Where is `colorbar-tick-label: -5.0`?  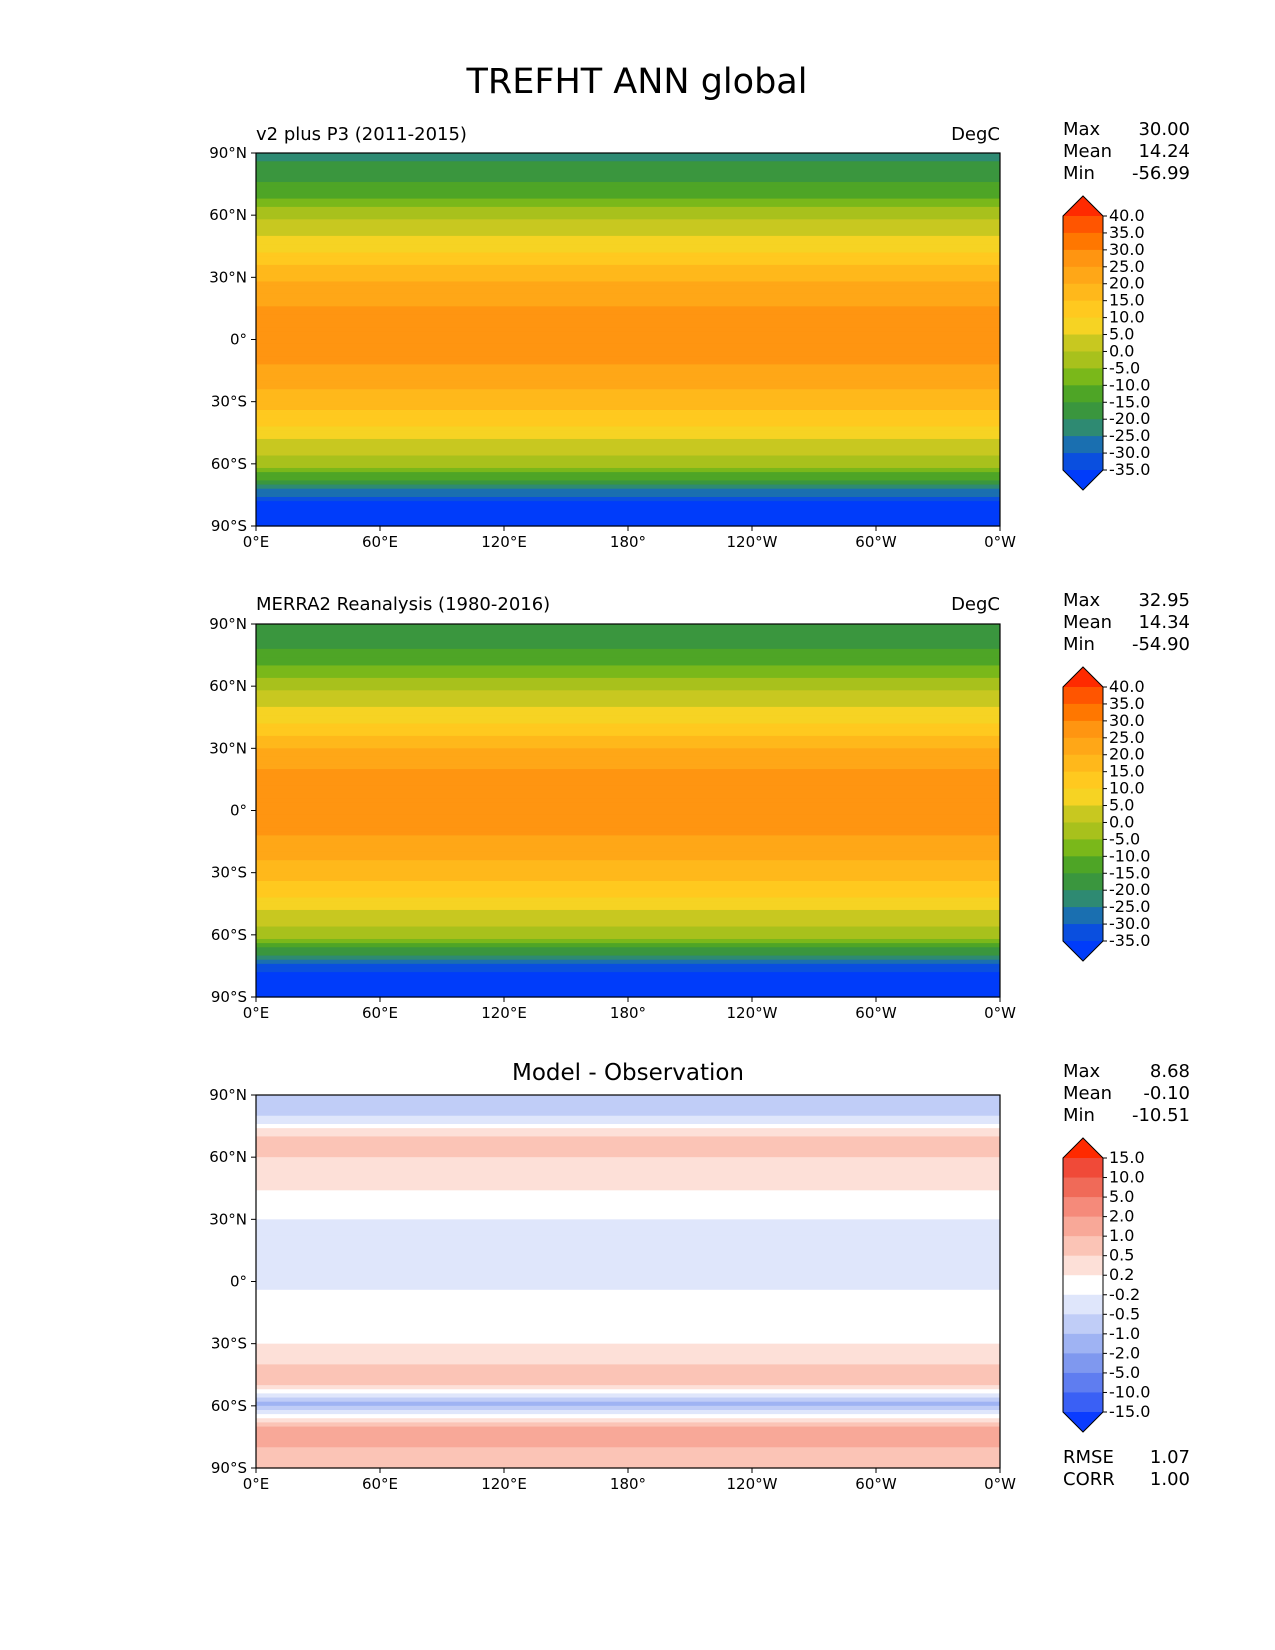
colorbar-tick-label: -5.0 is located at coordinates (1124, 367).